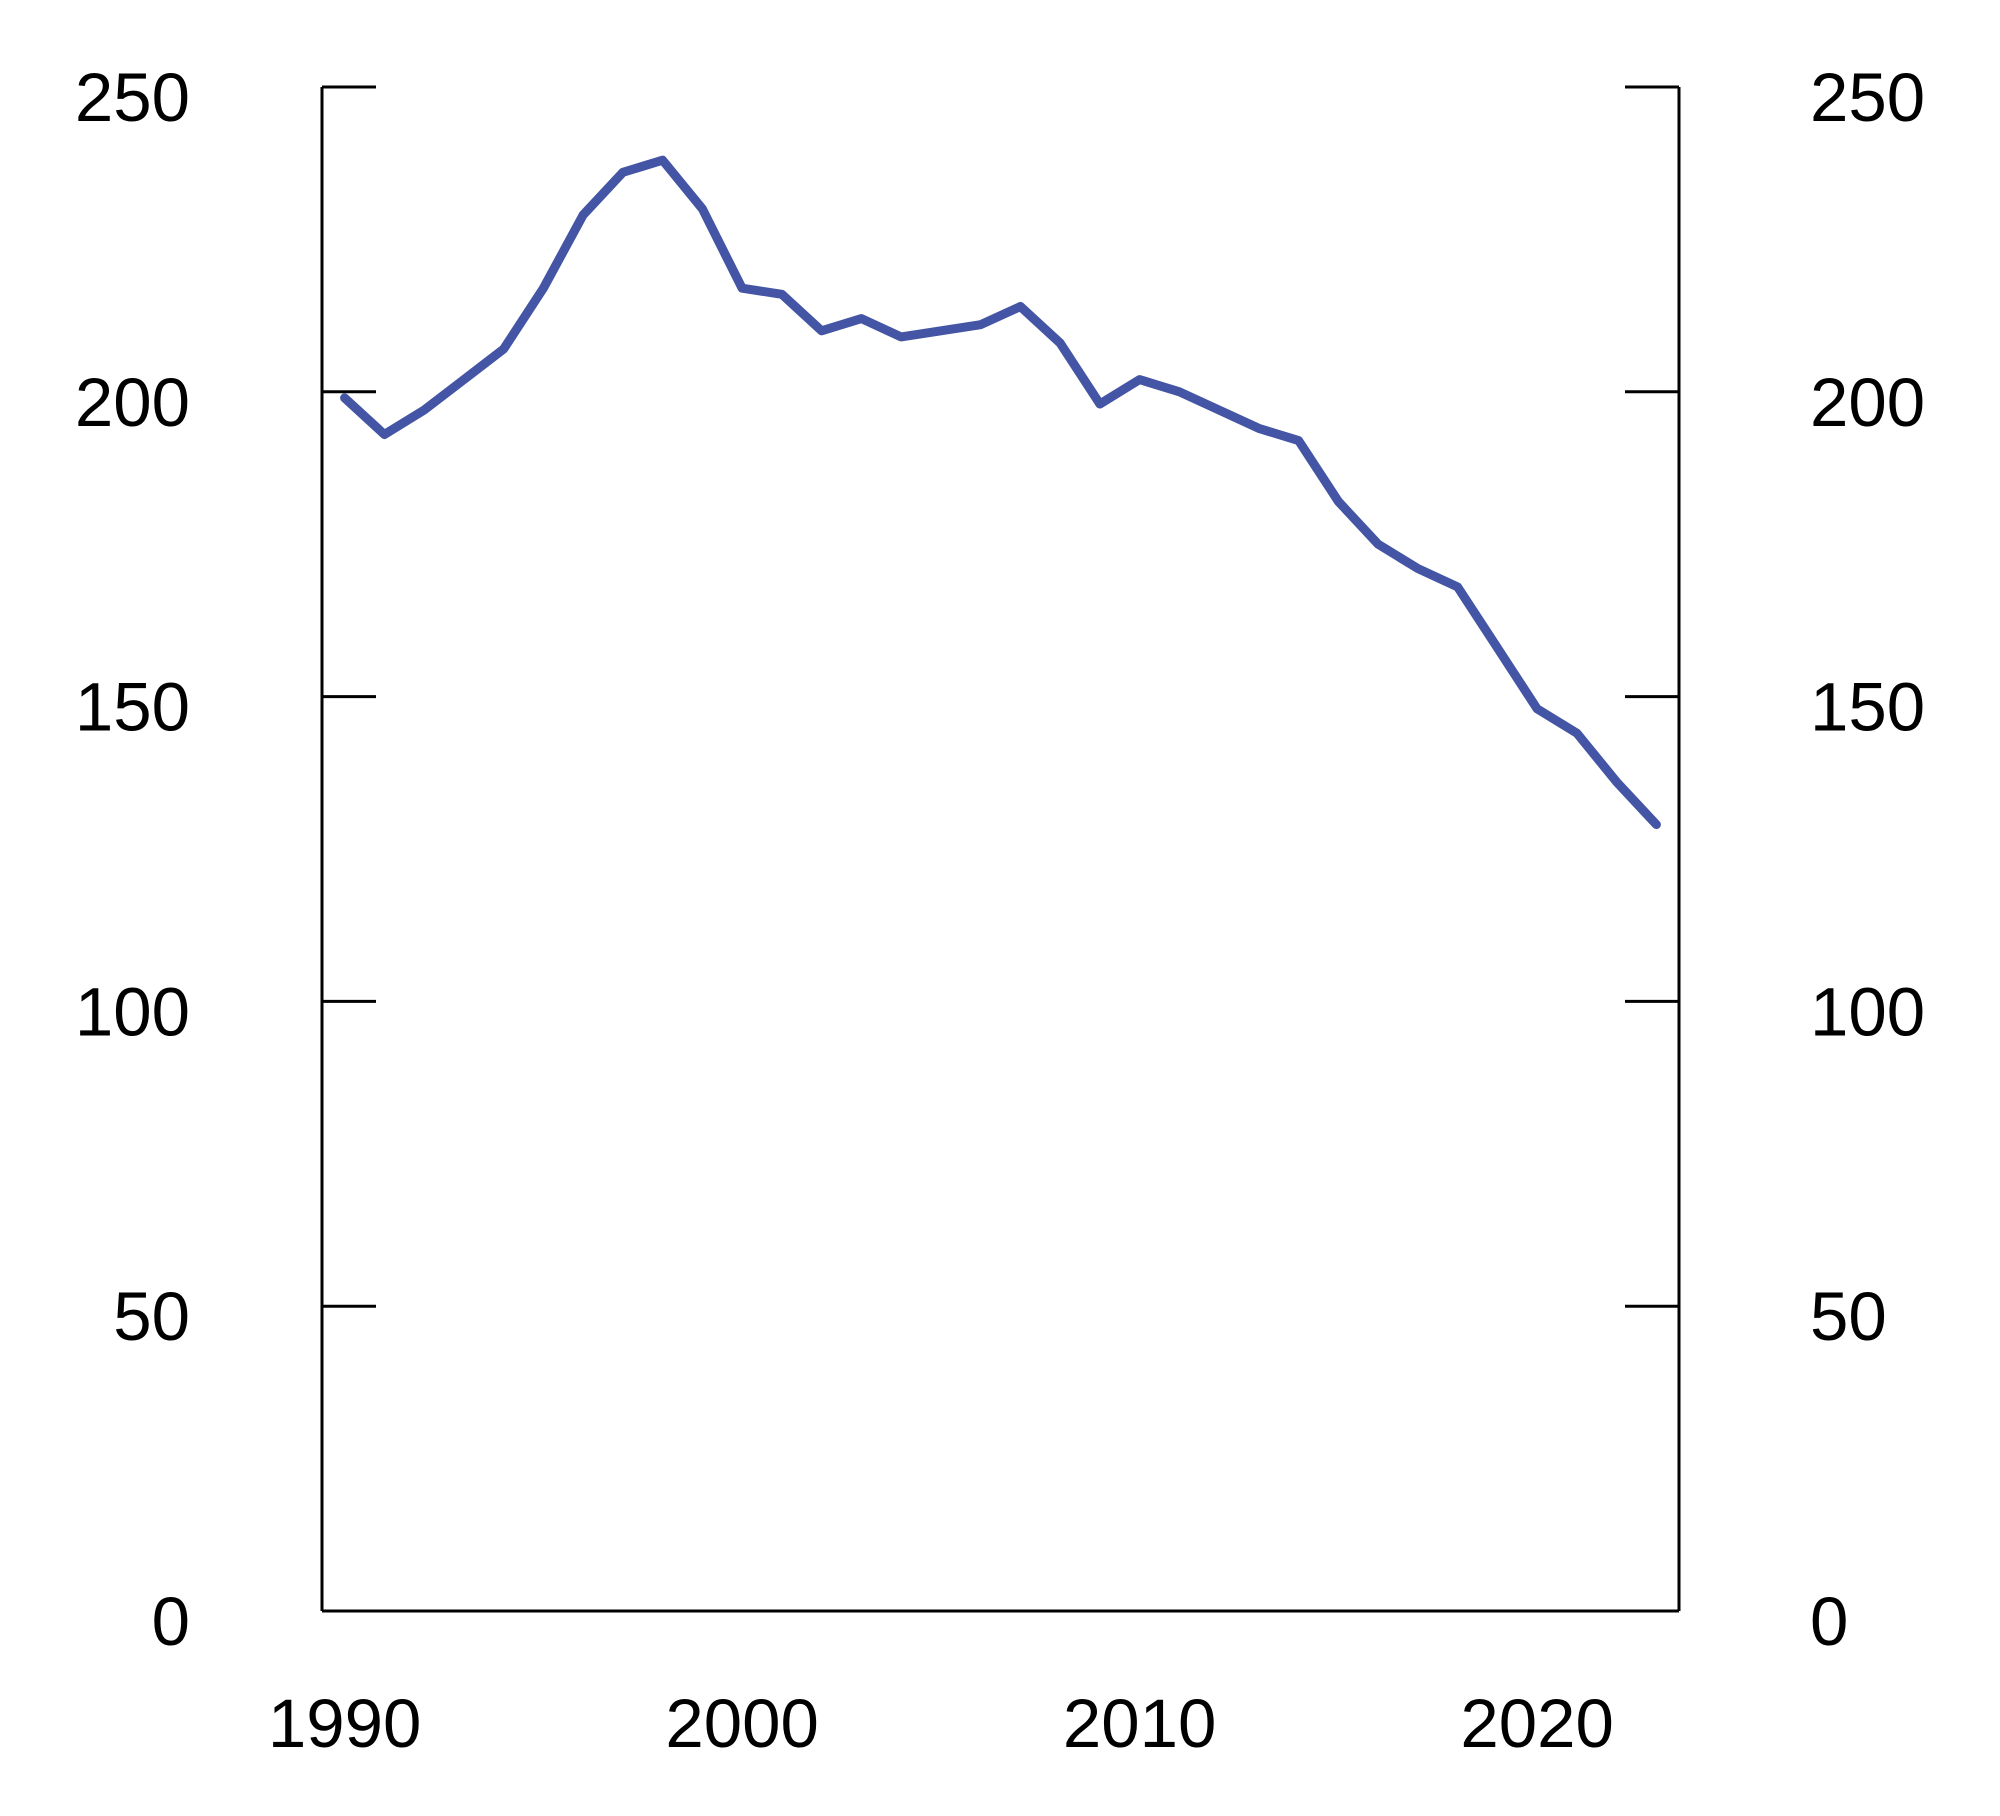  What do you see at coordinates (1140, 1723) in the screenshot?
I see `x-tick-label-2010: 2010` at bounding box center [1140, 1723].